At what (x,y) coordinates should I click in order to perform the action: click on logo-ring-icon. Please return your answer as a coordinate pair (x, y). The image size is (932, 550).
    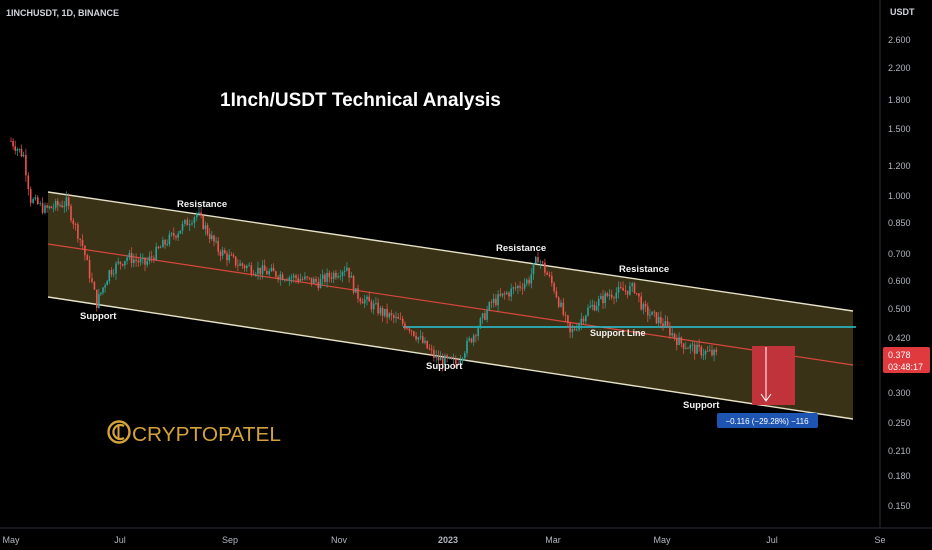
    Looking at the image, I should click on (119, 432).